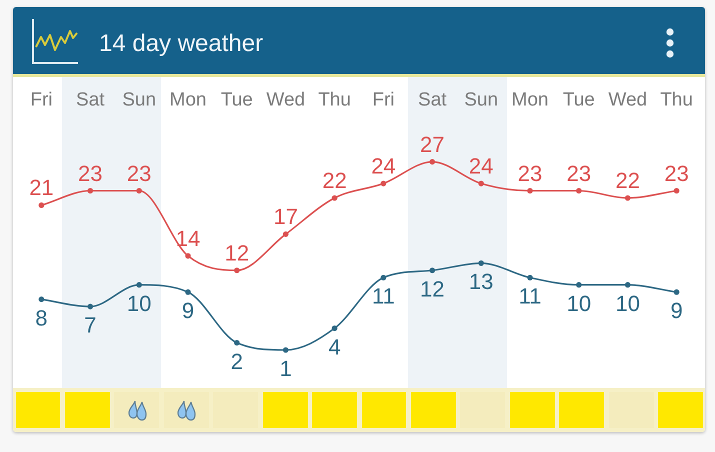 This screenshot has height=452, width=715. I want to click on data-label: 1, so click(286, 369).